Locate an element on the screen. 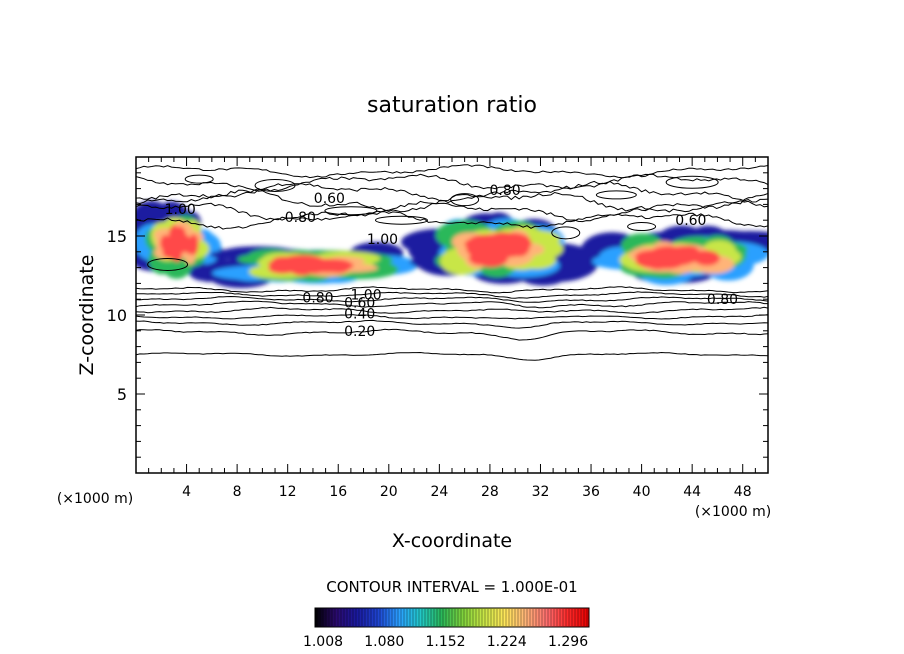  colorbar-frame is located at coordinates (452, 617).